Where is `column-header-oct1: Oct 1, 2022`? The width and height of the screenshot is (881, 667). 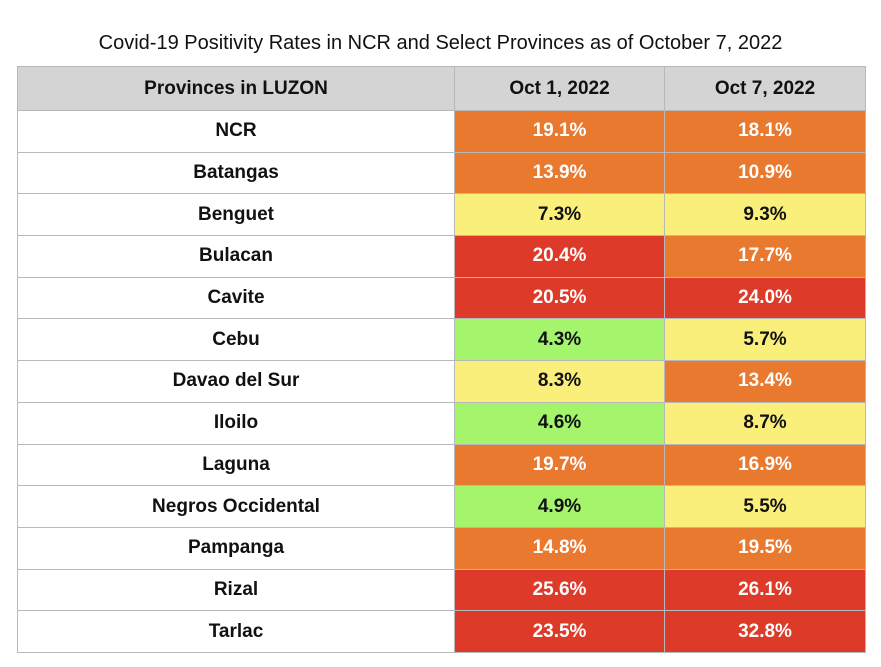 column-header-oct1: Oct 1, 2022 is located at coordinates (559, 88).